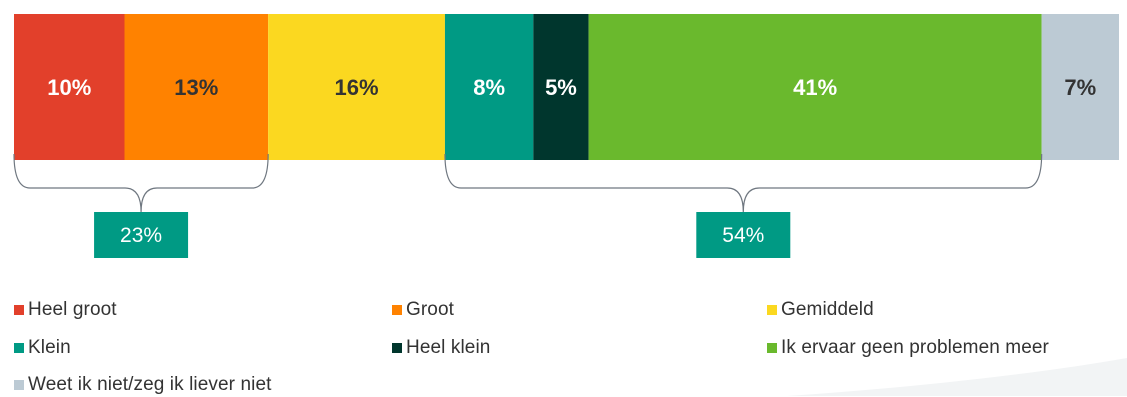 This screenshot has height=397, width=1127. I want to click on bar-value-label-3: 16%, so click(357, 87).